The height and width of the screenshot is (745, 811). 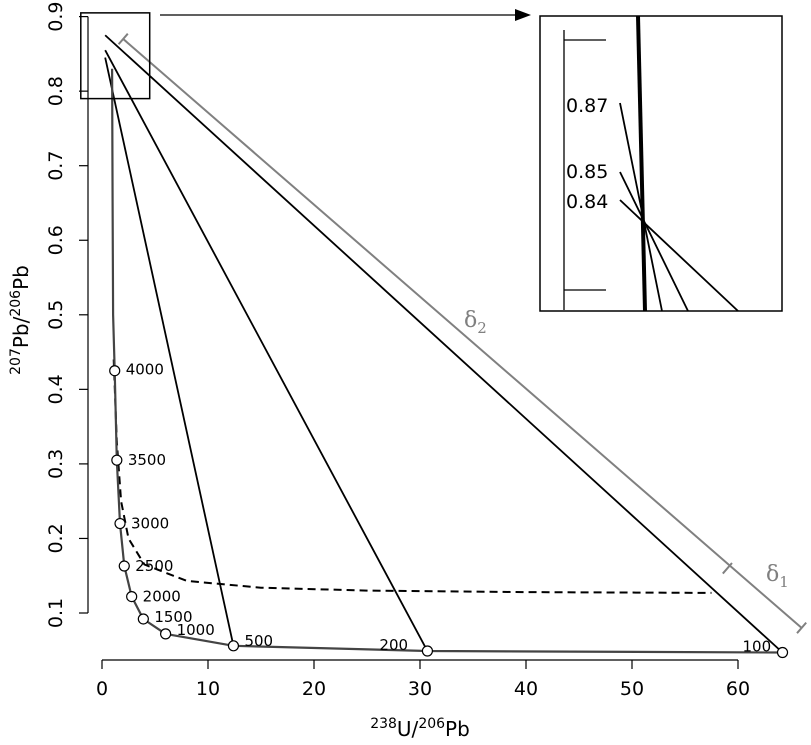 I want to click on x-tick-label: 30, so click(x=420, y=689).